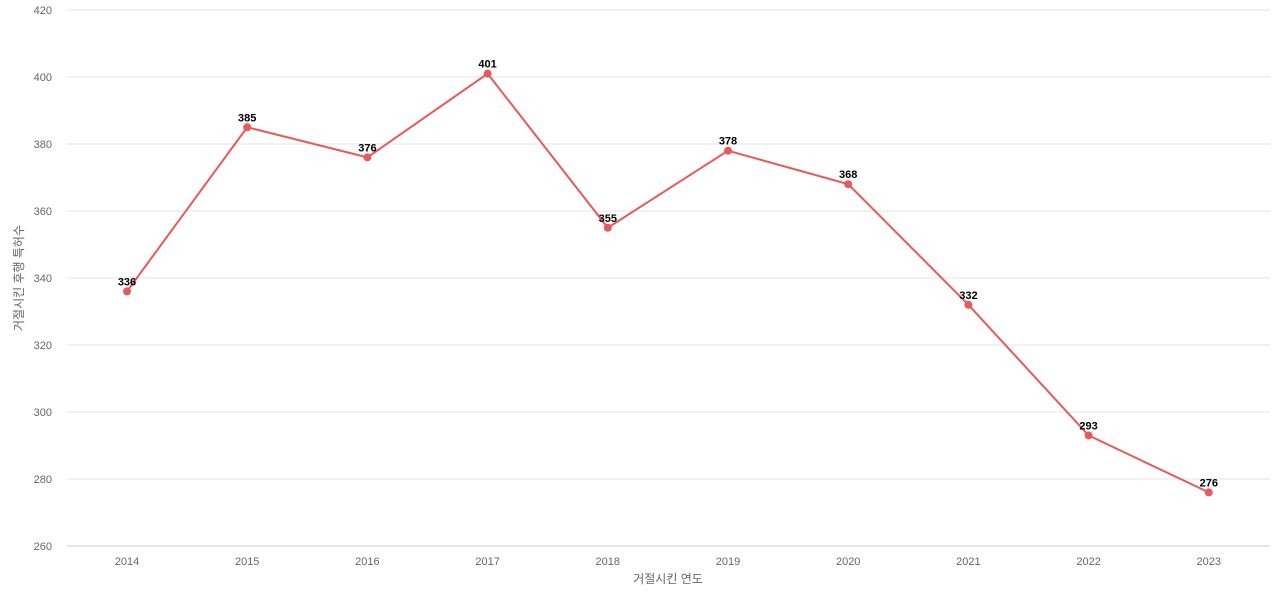  Describe the element at coordinates (127, 562) in the screenshot. I see `x-tick-label: 2014` at that location.